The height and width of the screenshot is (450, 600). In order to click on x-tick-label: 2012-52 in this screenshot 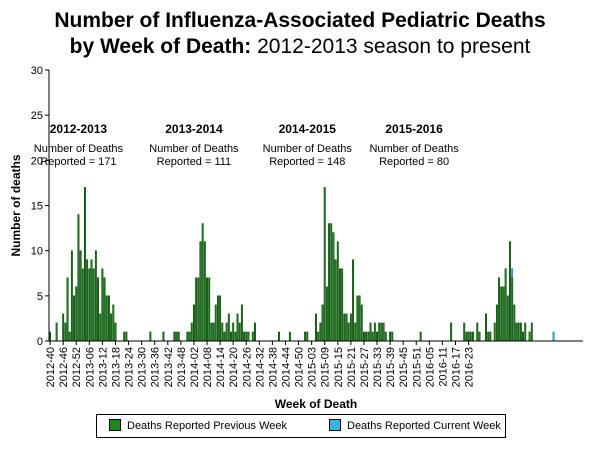, I will do `click(77, 367)`.